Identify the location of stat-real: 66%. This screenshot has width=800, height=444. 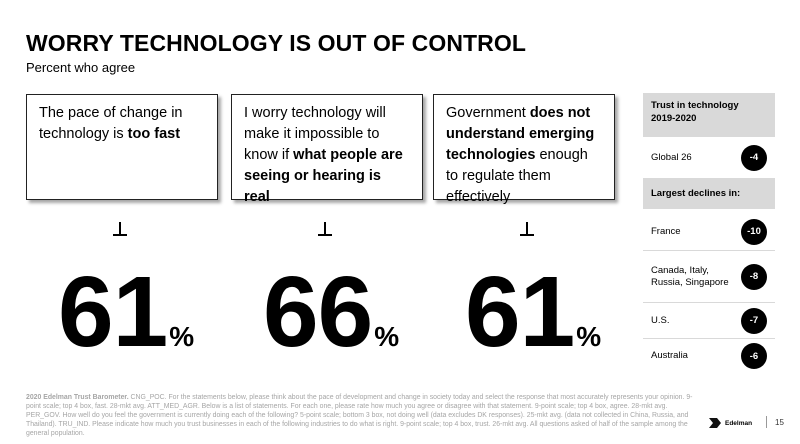
(331, 312).